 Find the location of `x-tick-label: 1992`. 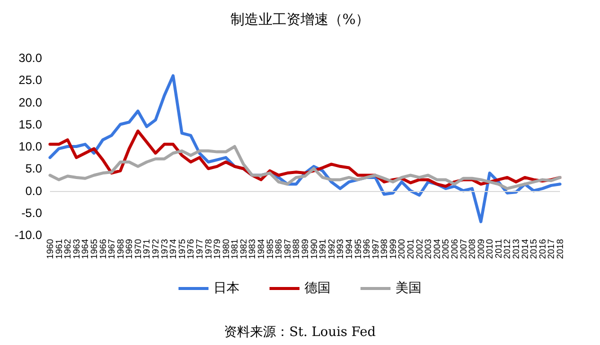

x-tick-label: 1992 is located at coordinates (331, 249).